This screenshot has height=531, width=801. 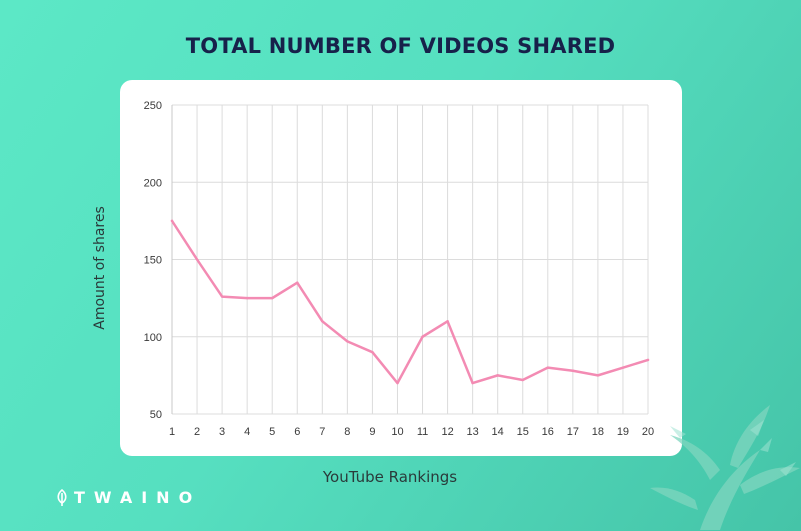 I want to click on x-tick-label: 14, so click(x=498, y=432).